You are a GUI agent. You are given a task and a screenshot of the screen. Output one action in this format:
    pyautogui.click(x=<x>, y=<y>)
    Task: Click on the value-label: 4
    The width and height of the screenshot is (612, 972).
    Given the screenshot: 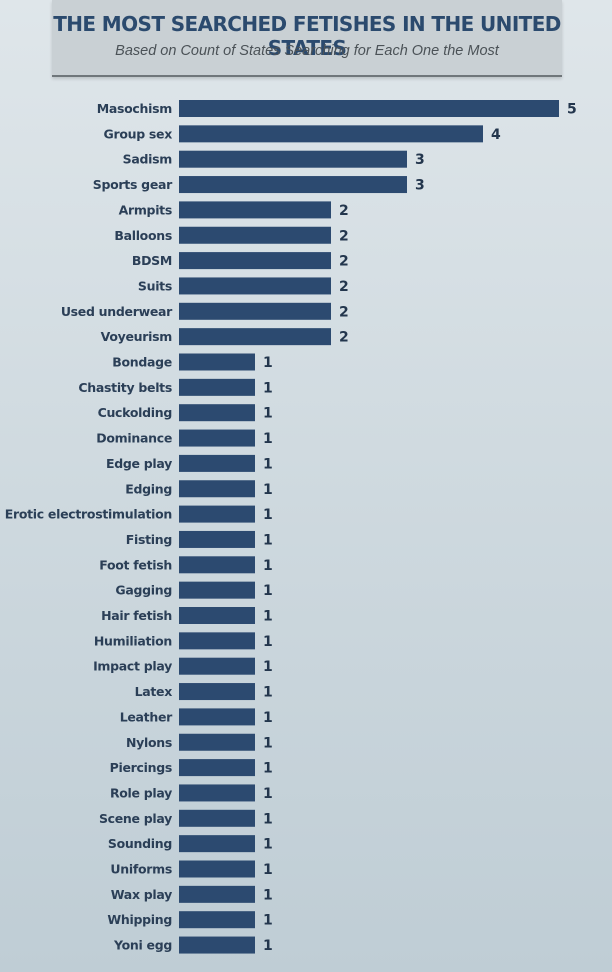 What is the action you would take?
    pyautogui.click(x=496, y=135)
    